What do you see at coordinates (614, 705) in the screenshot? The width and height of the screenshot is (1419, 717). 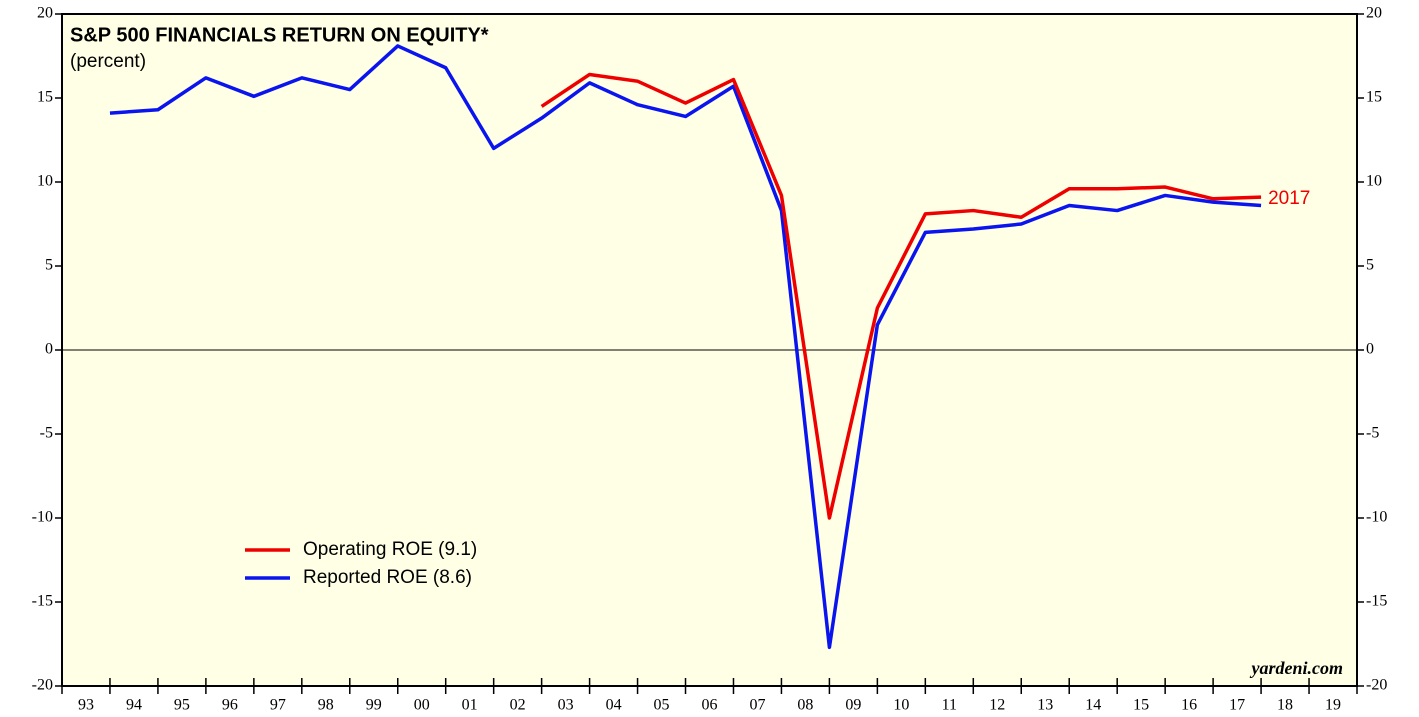 I see `x-tick-label: 04` at bounding box center [614, 705].